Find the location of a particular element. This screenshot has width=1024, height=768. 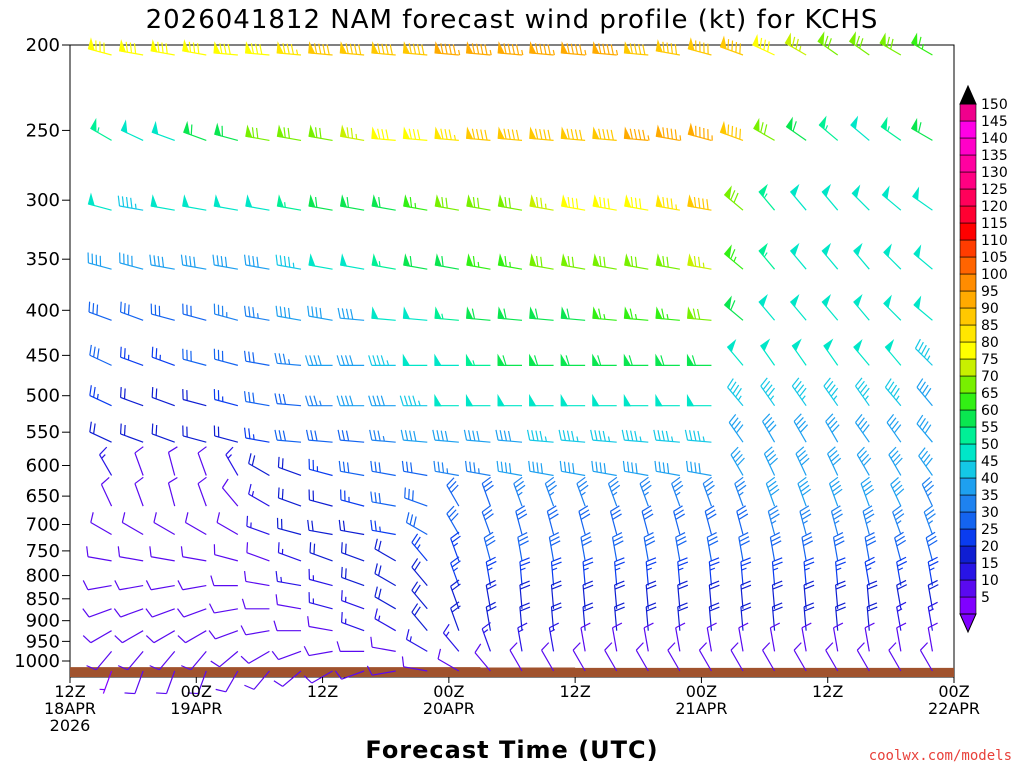

y-tick-label: 650 is located at coordinates (43, 496).